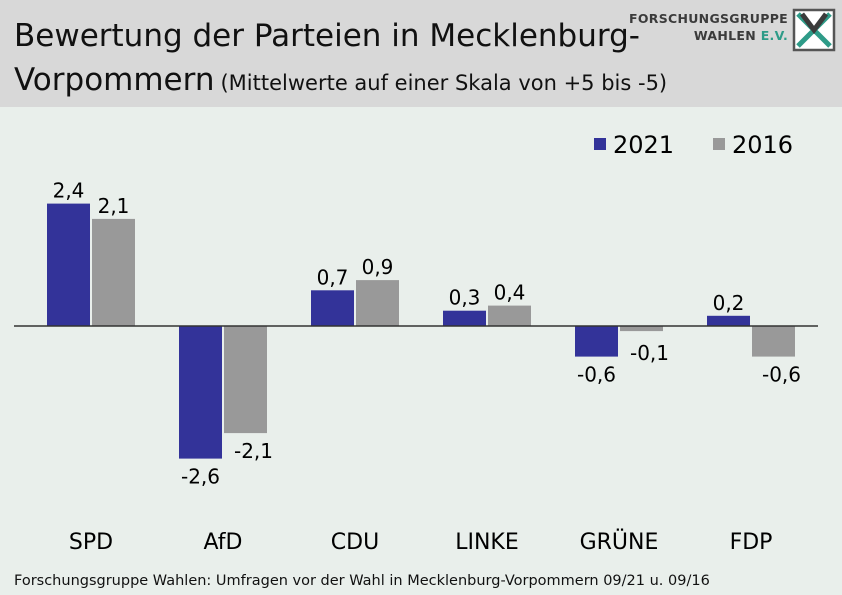 The height and width of the screenshot is (595, 842). What do you see at coordinates (510, 293) in the screenshot?
I see `value-label-2016-linke: 0,4` at bounding box center [510, 293].